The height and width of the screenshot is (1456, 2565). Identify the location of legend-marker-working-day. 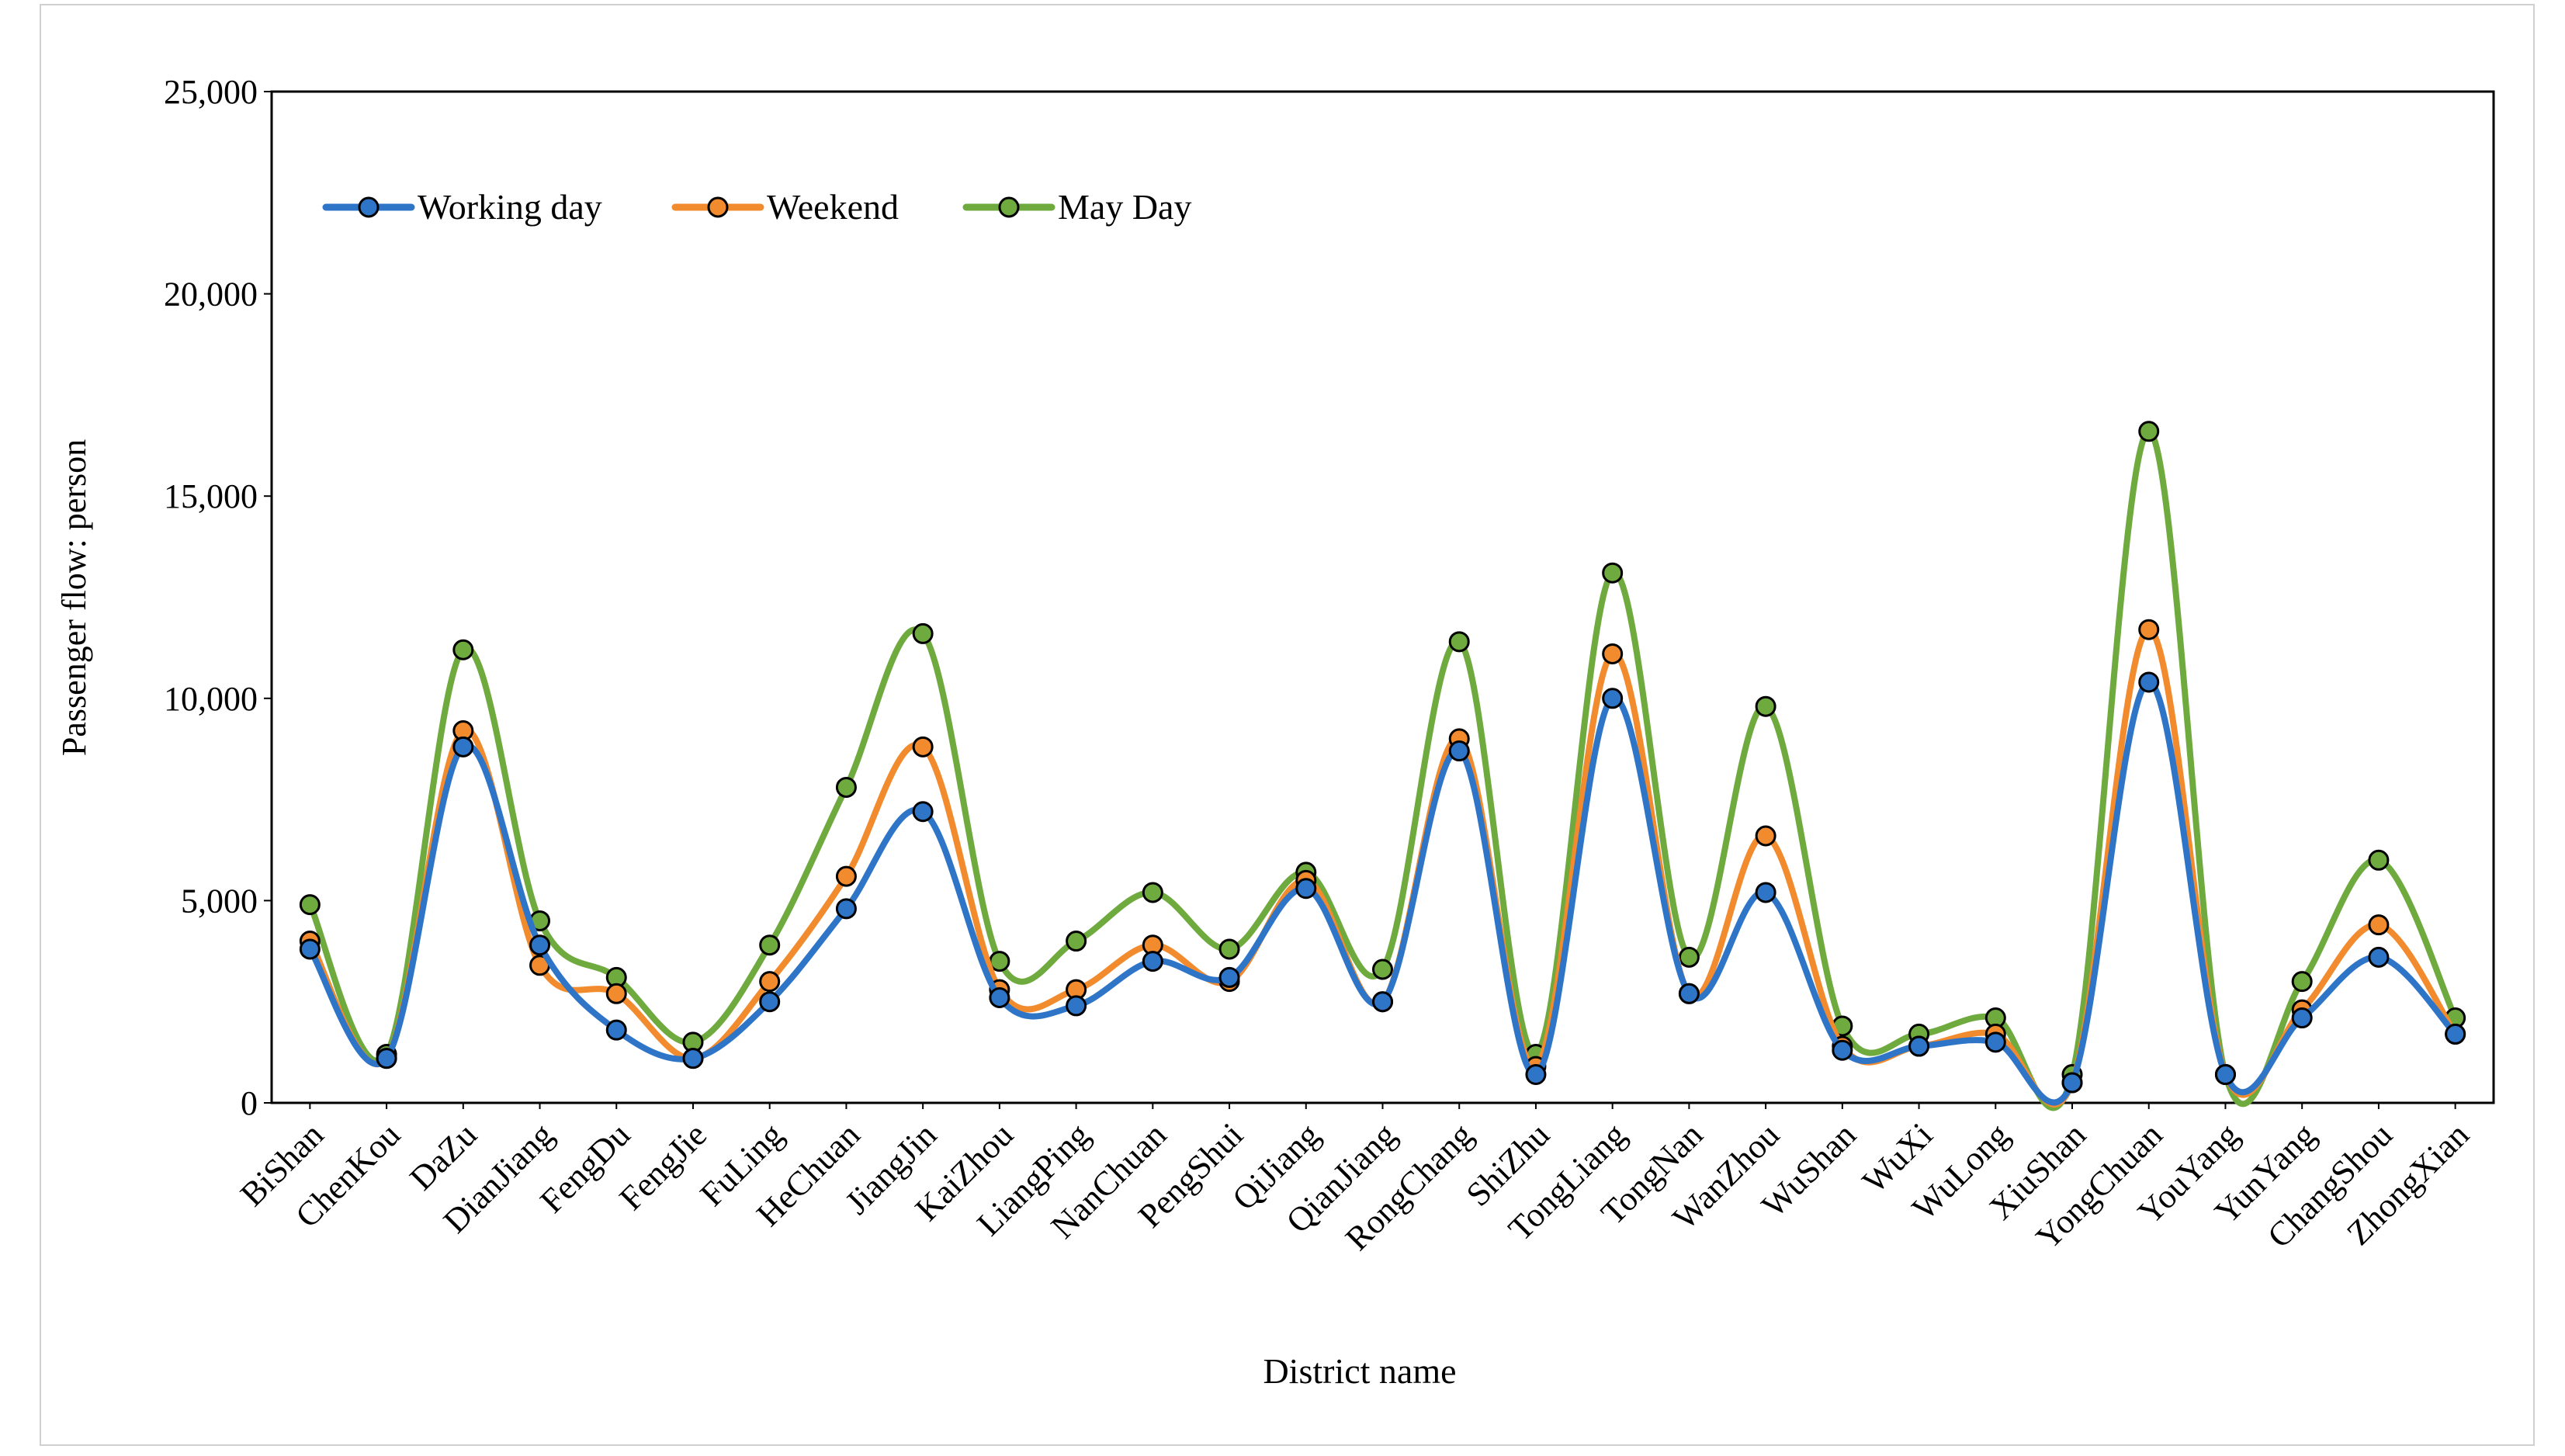
(369, 207).